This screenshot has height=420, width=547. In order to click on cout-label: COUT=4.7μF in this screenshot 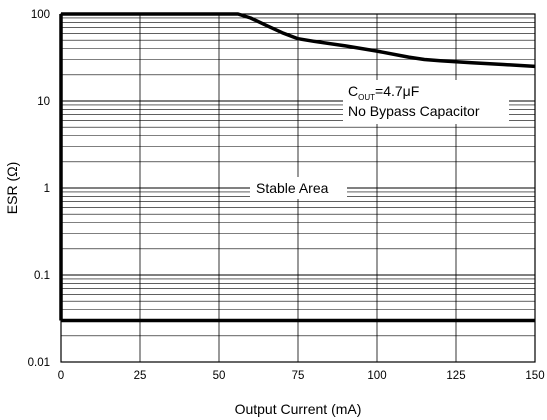, I will do `click(383, 92)`.